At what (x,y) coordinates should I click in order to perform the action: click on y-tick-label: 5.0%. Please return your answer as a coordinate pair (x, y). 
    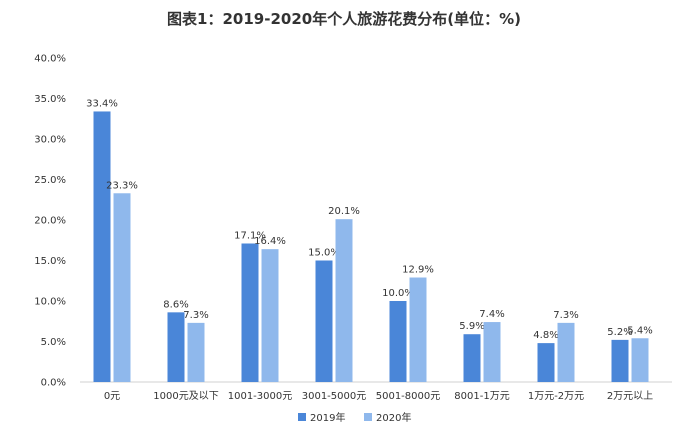
    Looking at the image, I should click on (53, 342).